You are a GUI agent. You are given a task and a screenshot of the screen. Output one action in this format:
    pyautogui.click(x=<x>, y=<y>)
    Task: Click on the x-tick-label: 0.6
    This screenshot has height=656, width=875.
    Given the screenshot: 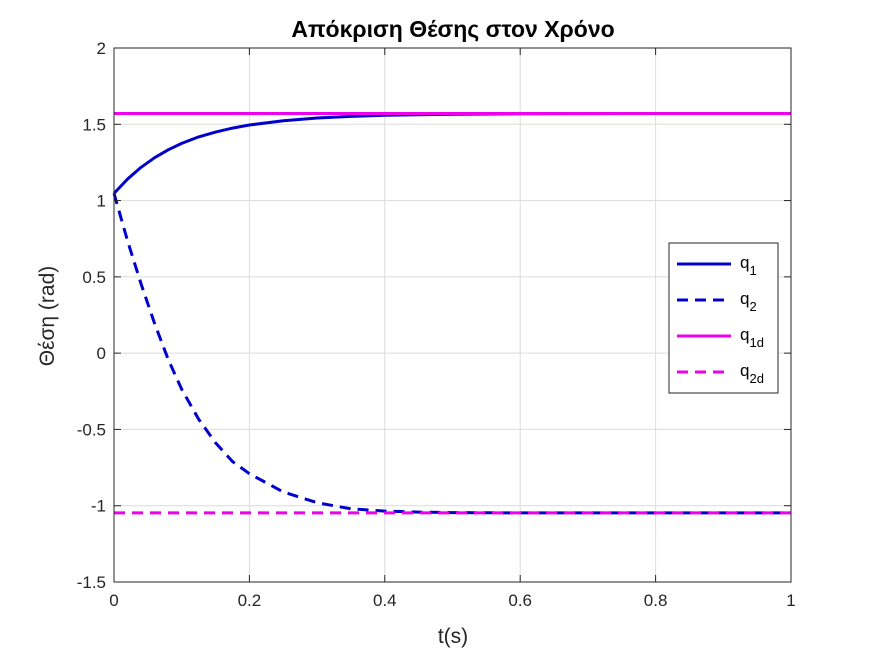 What is the action you would take?
    pyautogui.click(x=520, y=600)
    